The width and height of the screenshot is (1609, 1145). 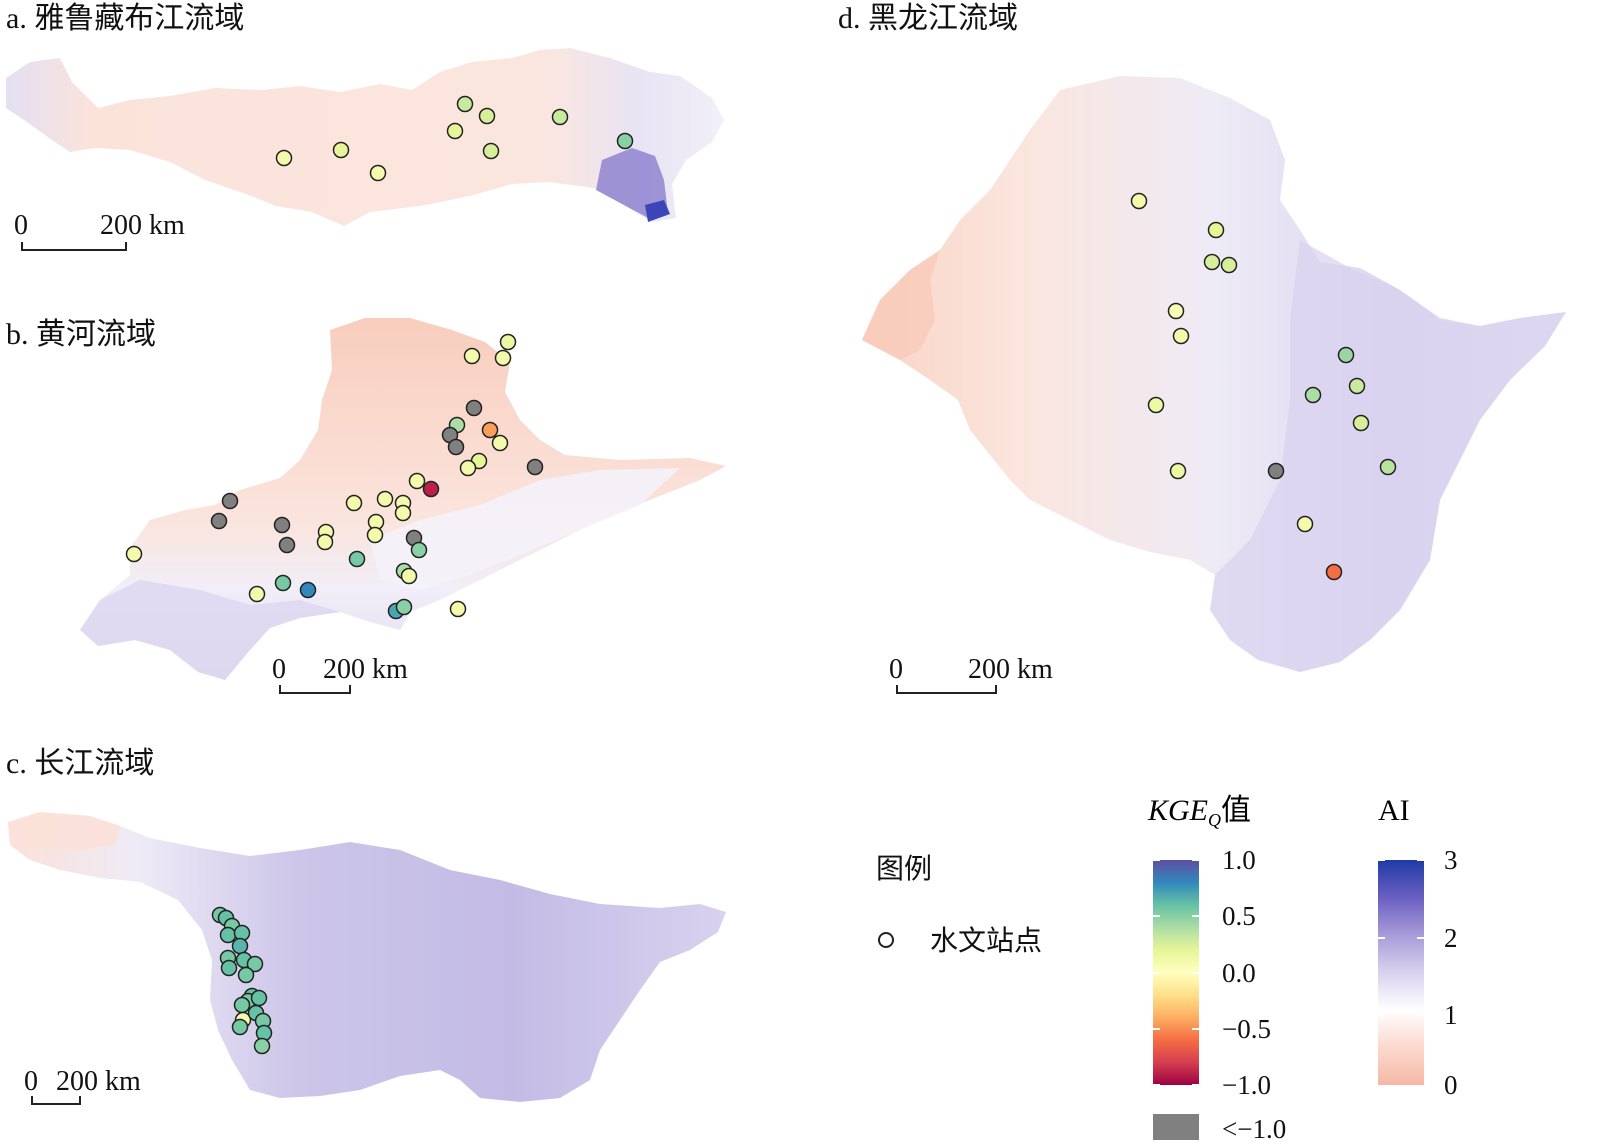 What do you see at coordinates (21, 225) in the screenshot?
I see `panel-a-scale-zero: 0` at bounding box center [21, 225].